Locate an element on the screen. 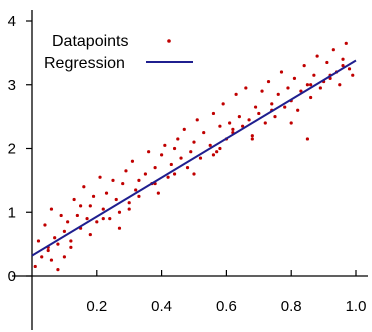 This screenshot has height=332, width=372. x-tick-label: 0.6 is located at coordinates (226, 306).